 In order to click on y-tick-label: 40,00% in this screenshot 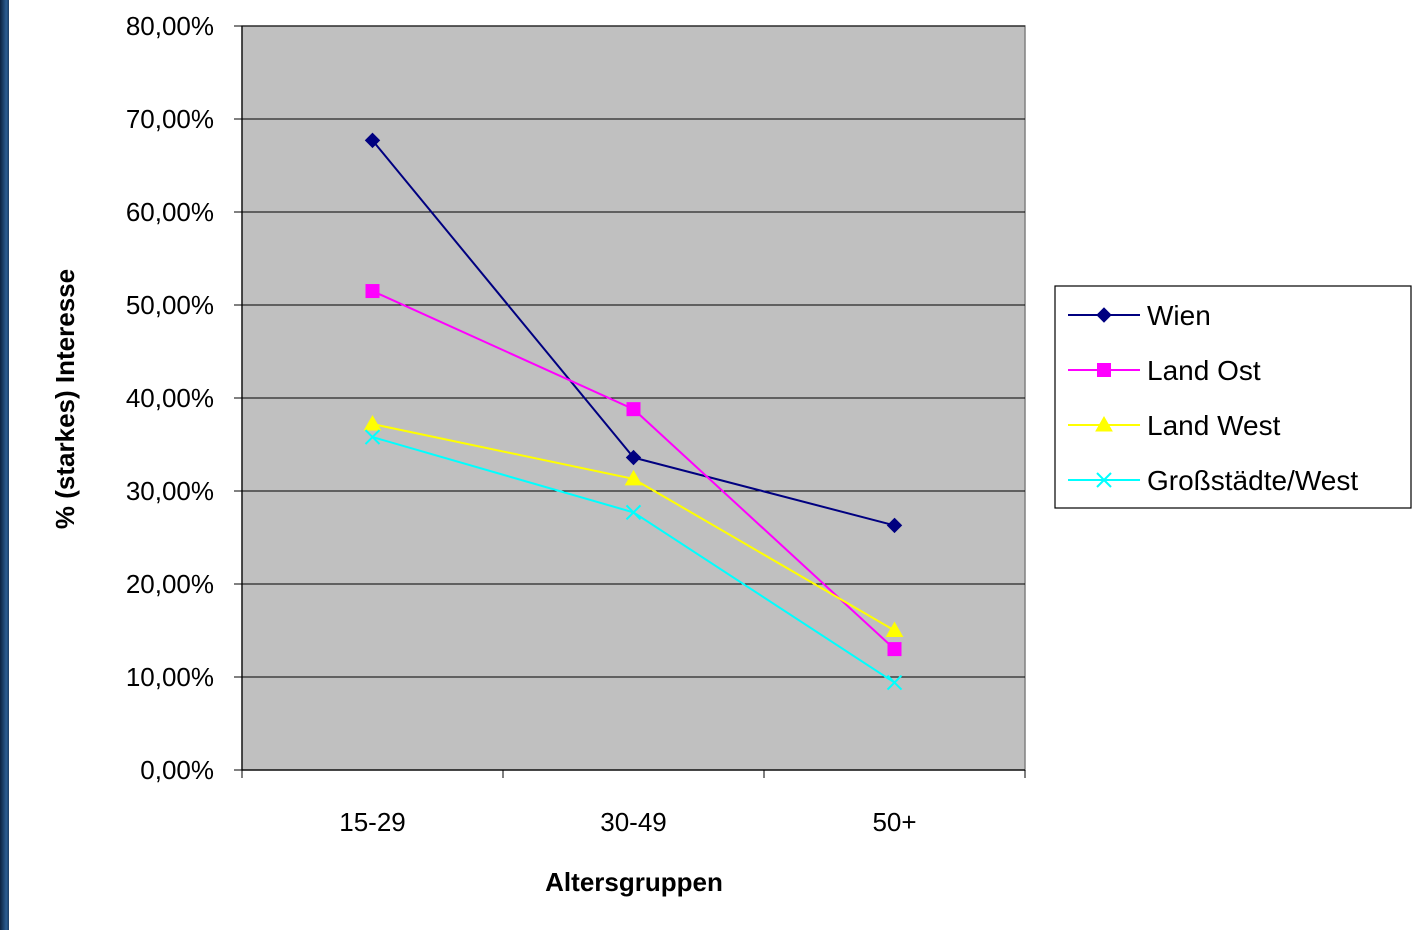, I will do `click(170, 398)`.